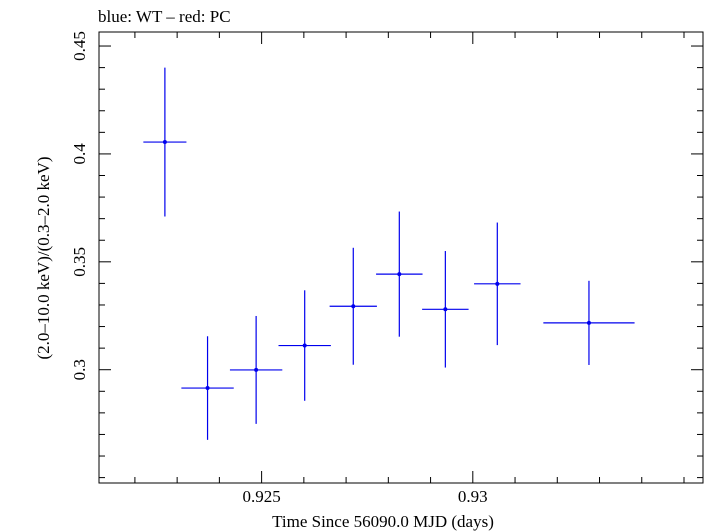  Describe the element at coordinates (43, 257) in the screenshot. I see `y-axis-label: (2.0–10.0 keV)/(0.3–2.0 keV)` at that location.